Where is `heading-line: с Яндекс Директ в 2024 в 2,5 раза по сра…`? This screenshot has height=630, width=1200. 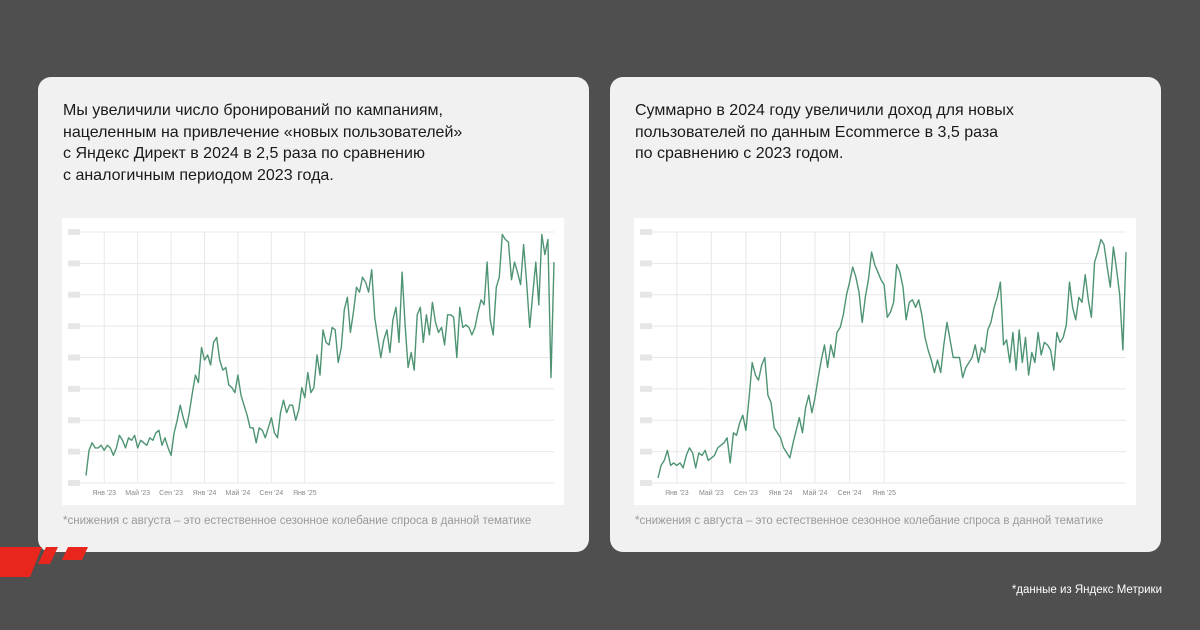
heading-line: с Яндекс Директ в 2024 в 2,5 раза по сра… is located at coordinates (244, 153).